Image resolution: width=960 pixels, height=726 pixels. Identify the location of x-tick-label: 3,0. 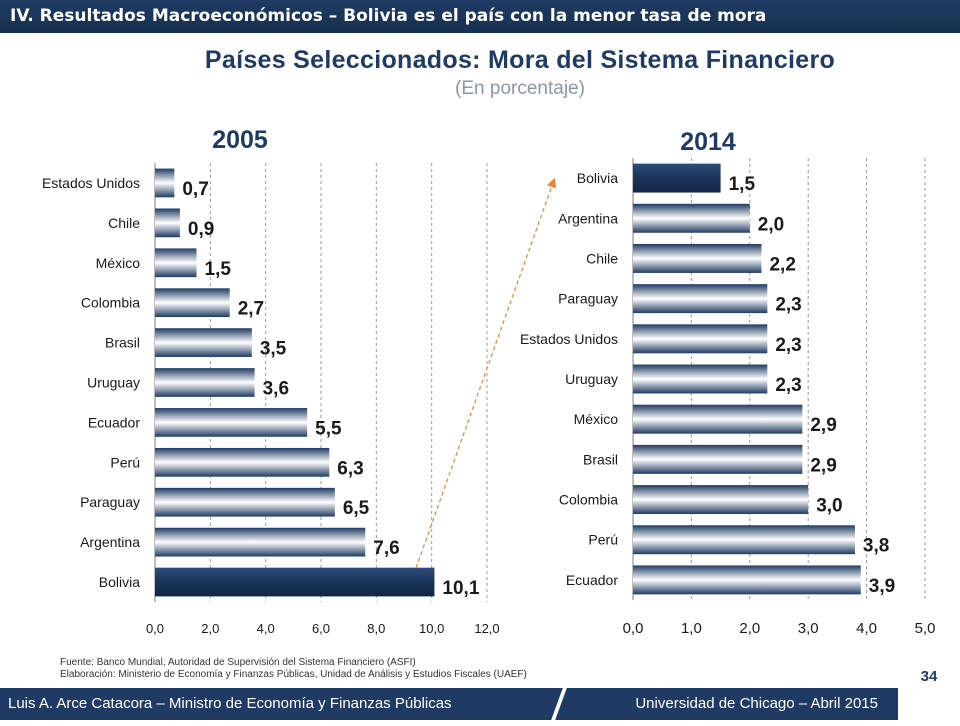
(808, 628).